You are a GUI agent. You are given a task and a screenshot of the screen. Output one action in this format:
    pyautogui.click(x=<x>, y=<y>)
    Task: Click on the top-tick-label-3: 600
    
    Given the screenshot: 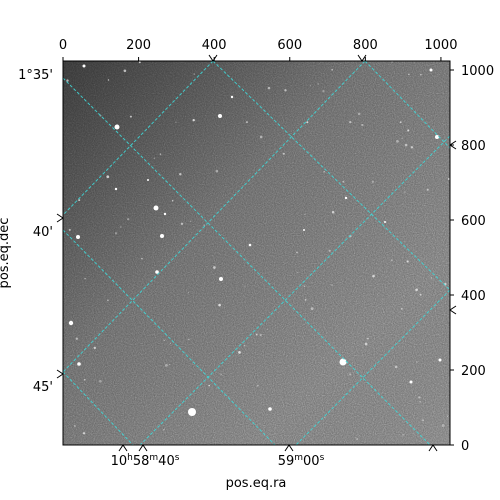 What is the action you would take?
    pyautogui.click(x=289, y=45)
    